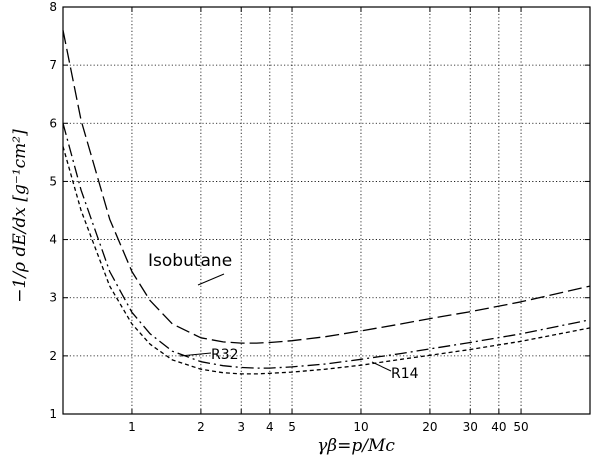 The image size is (596, 463). What do you see at coordinates (356, 446) in the screenshot?
I see `x-axis-label: γβ=p/Mc` at bounding box center [356, 446].